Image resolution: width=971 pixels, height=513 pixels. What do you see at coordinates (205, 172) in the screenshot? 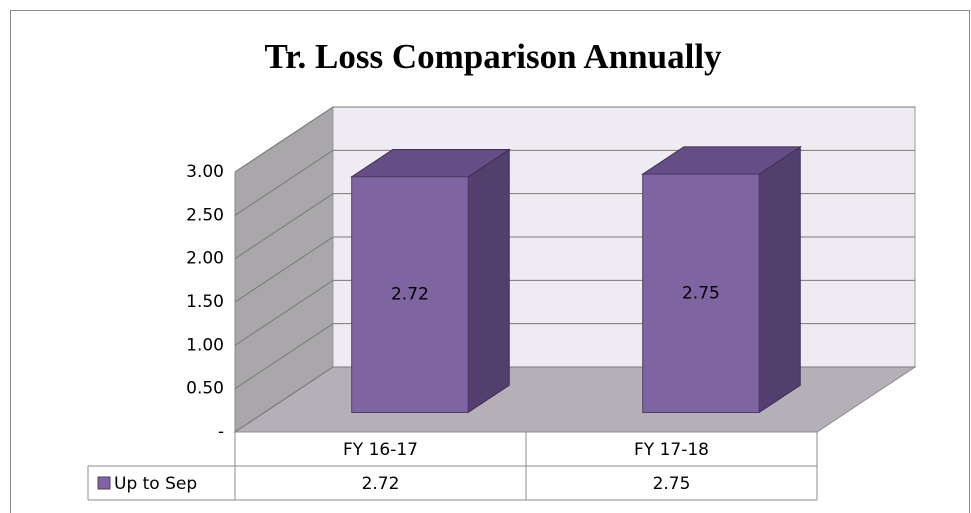
I see `y-tick-label: 3.00` at bounding box center [205, 172].